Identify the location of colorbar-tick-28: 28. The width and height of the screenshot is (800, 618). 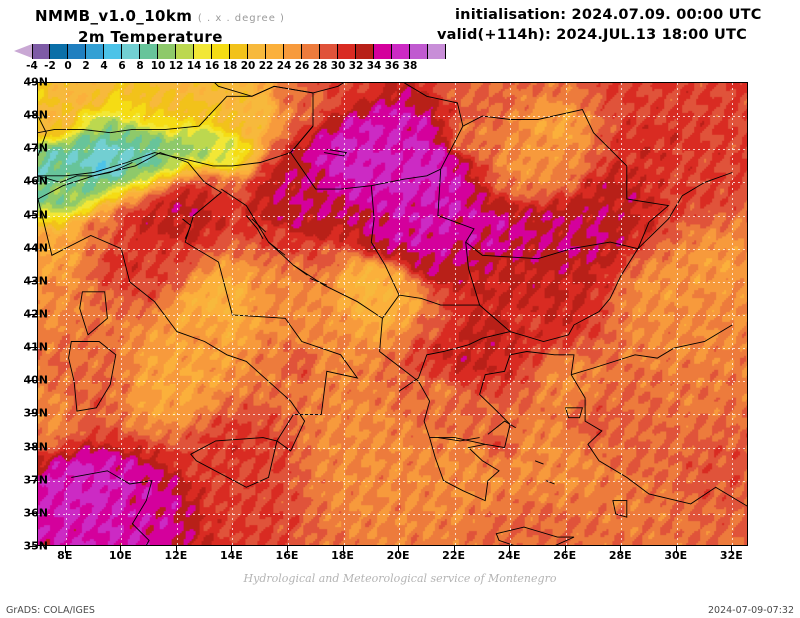
(320, 66).